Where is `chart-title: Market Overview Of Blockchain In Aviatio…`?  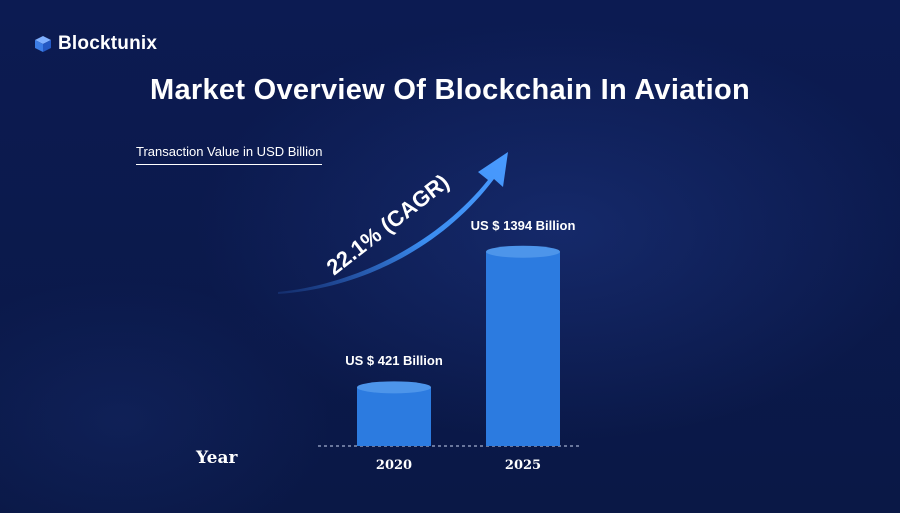 chart-title: Market Overview Of Blockchain In Aviatio… is located at coordinates (450, 90).